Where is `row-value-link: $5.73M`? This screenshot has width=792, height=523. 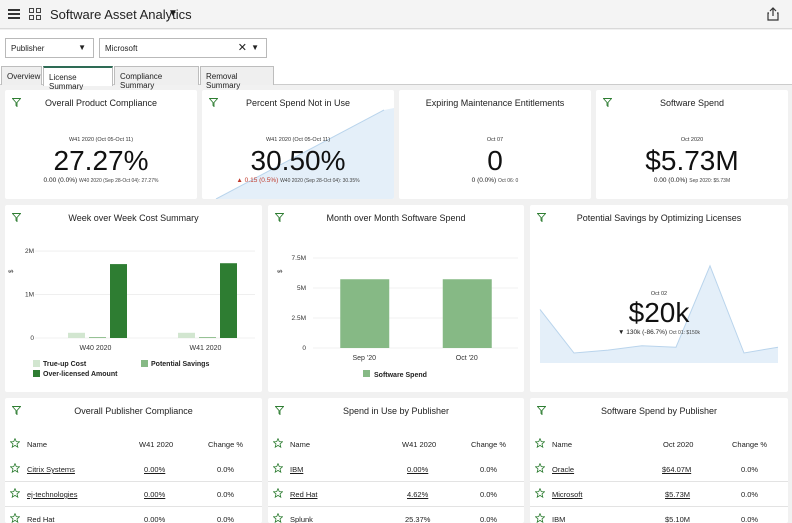 row-value-link: $5.73M is located at coordinates (678, 494).